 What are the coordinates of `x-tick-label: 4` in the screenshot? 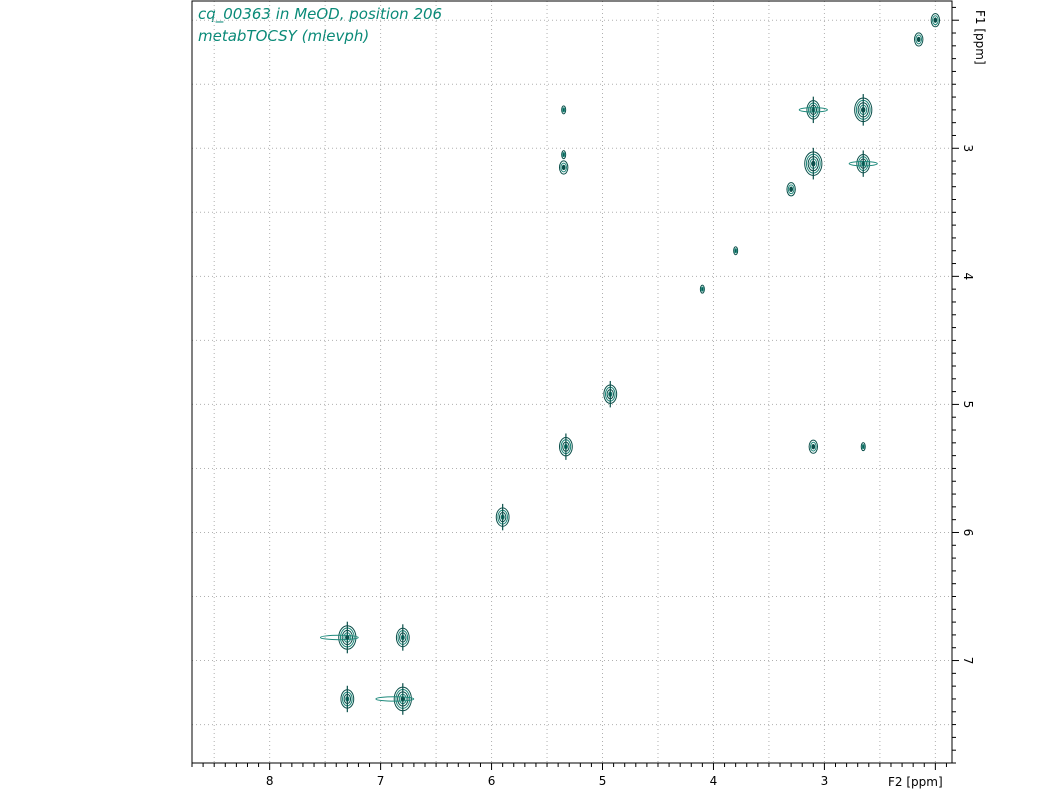 It's located at (714, 781).